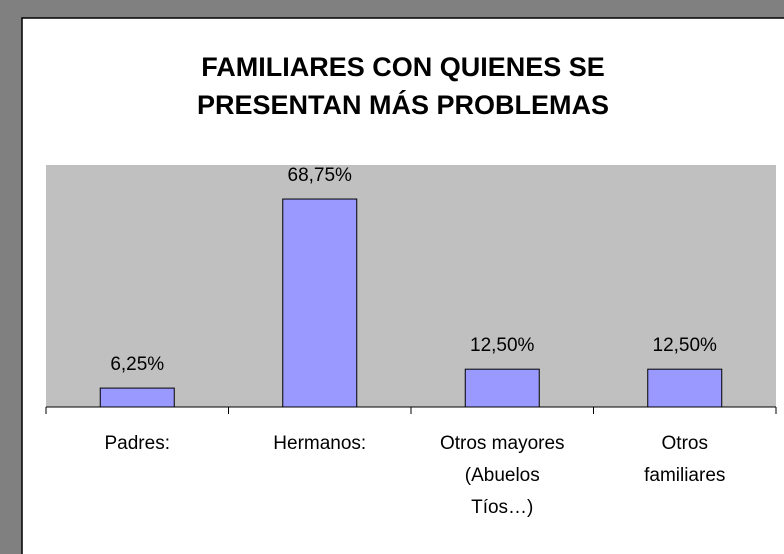  I want to click on data-label: 6,25%, so click(137, 365).